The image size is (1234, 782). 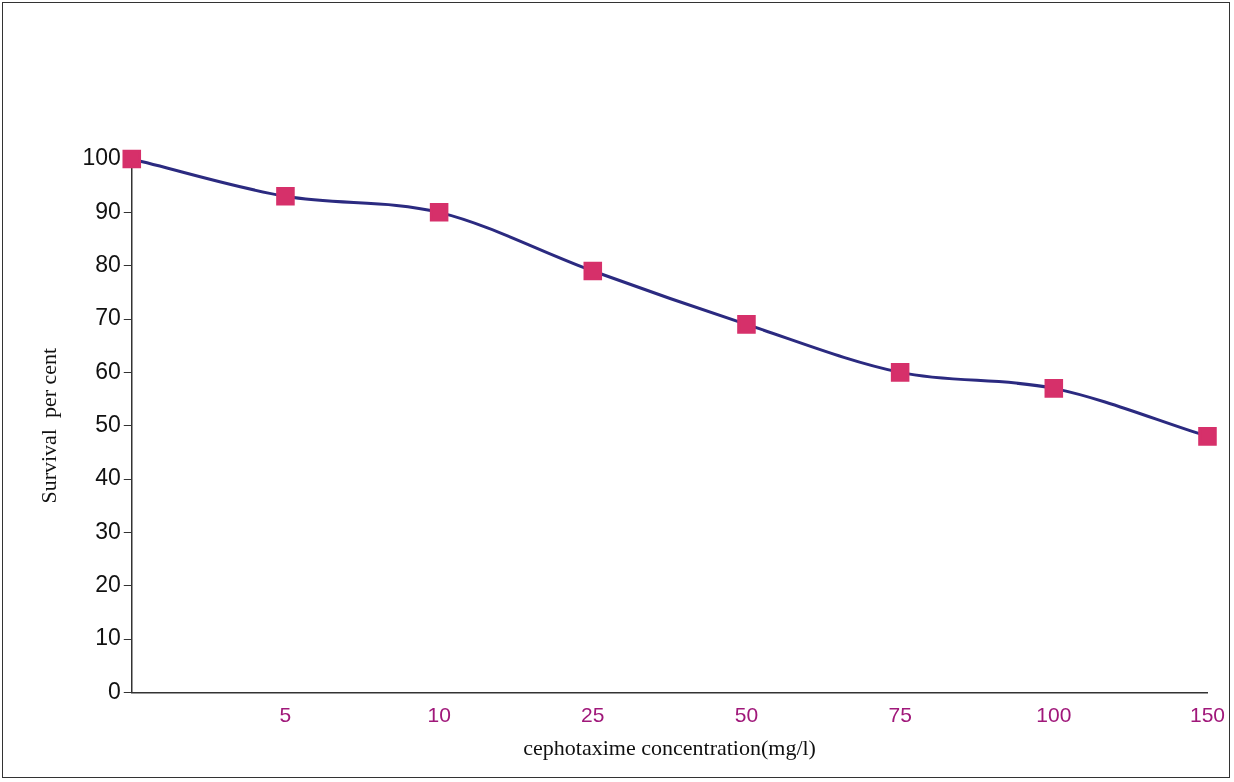 What do you see at coordinates (1054, 714) in the screenshot?
I see `x-tick-label: 100` at bounding box center [1054, 714].